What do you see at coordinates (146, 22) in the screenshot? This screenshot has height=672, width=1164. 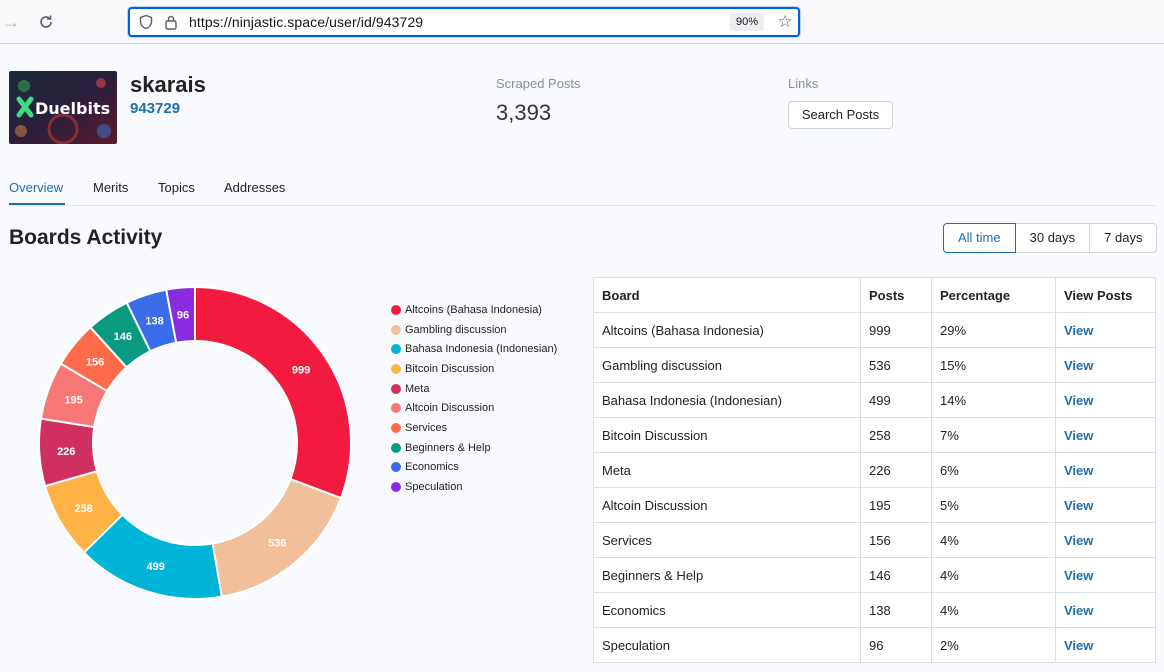 I see `shield-icon` at bounding box center [146, 22].